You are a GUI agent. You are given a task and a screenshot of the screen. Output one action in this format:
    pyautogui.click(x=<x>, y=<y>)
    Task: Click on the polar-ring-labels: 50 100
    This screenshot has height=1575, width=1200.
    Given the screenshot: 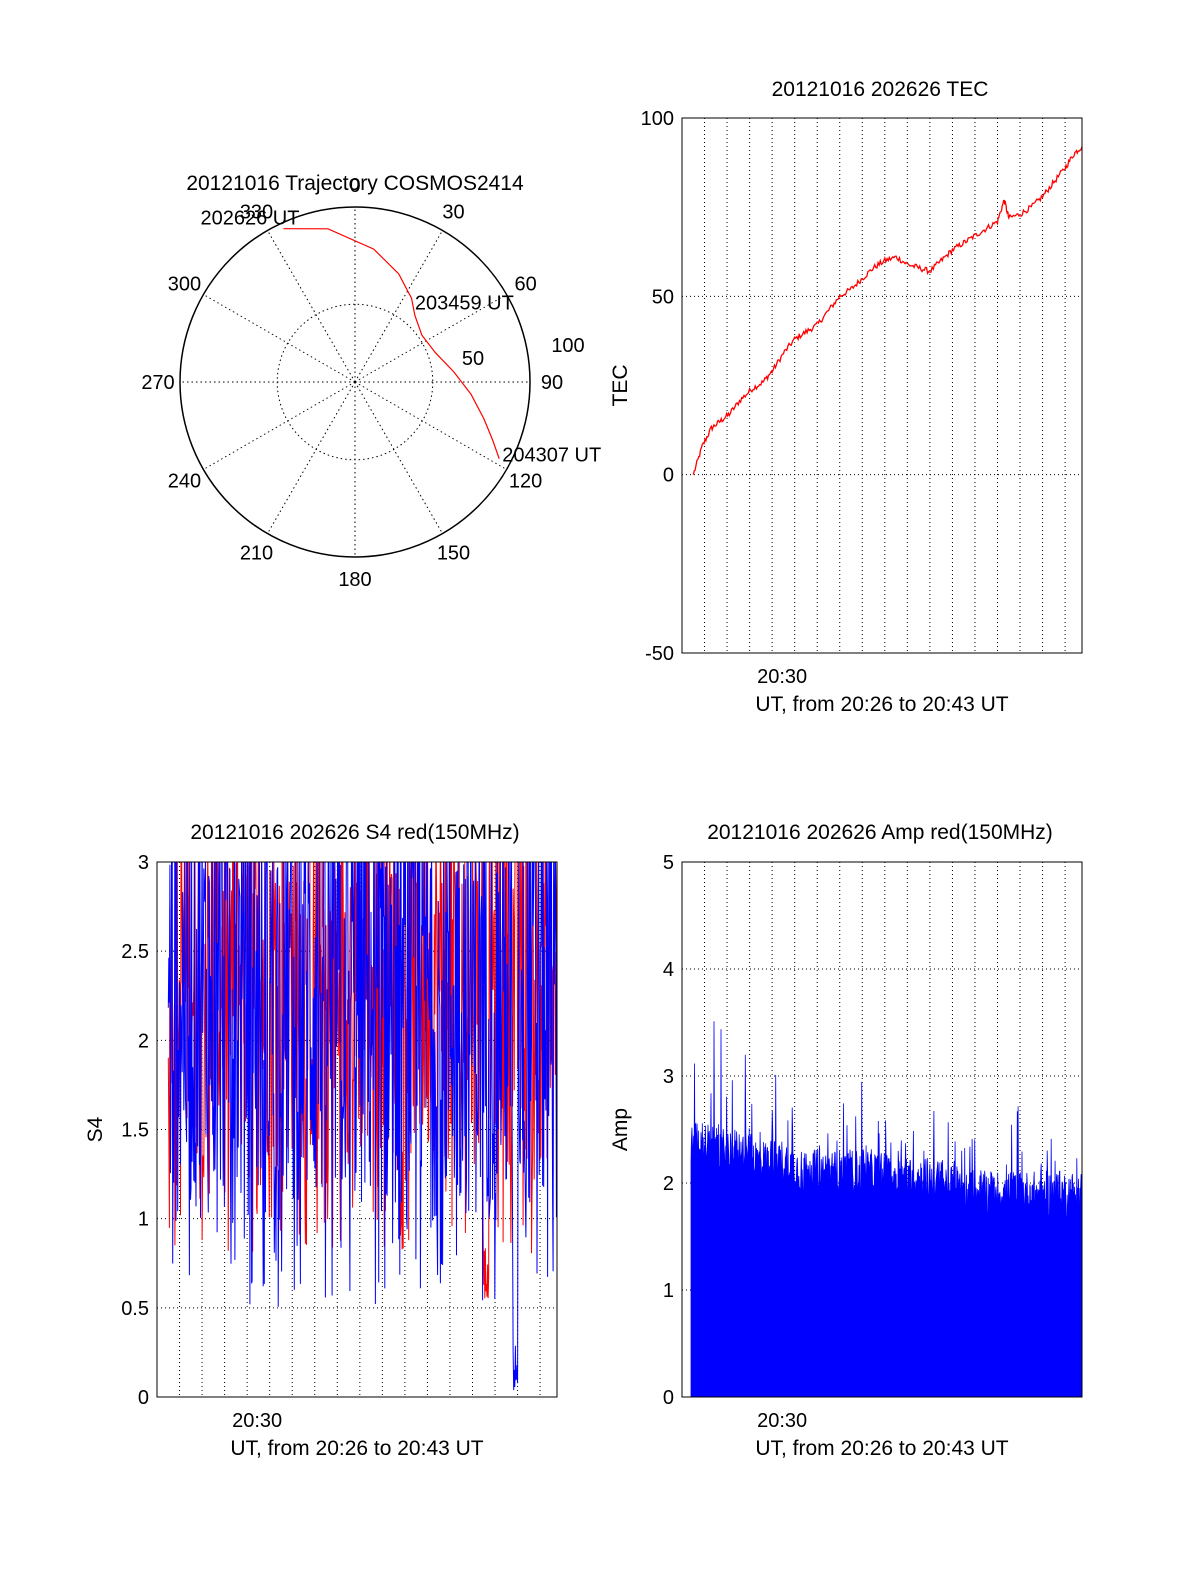 What is the action you would take?
    pyautogui.click(x=523, y=352)
    